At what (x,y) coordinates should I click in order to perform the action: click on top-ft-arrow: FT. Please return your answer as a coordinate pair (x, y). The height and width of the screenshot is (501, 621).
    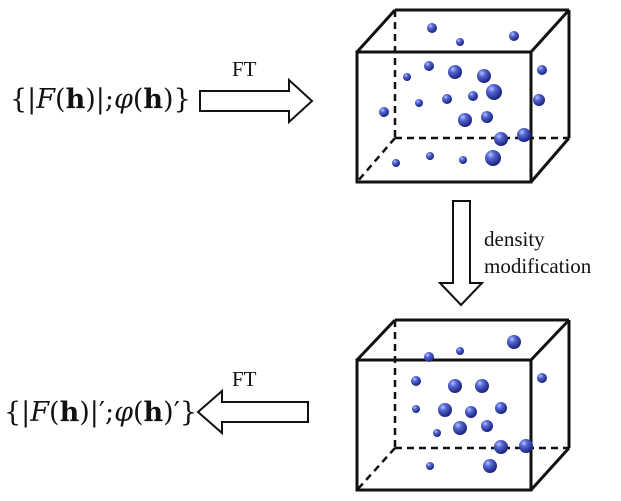
    Looking at the image, I should click on (256, 91).